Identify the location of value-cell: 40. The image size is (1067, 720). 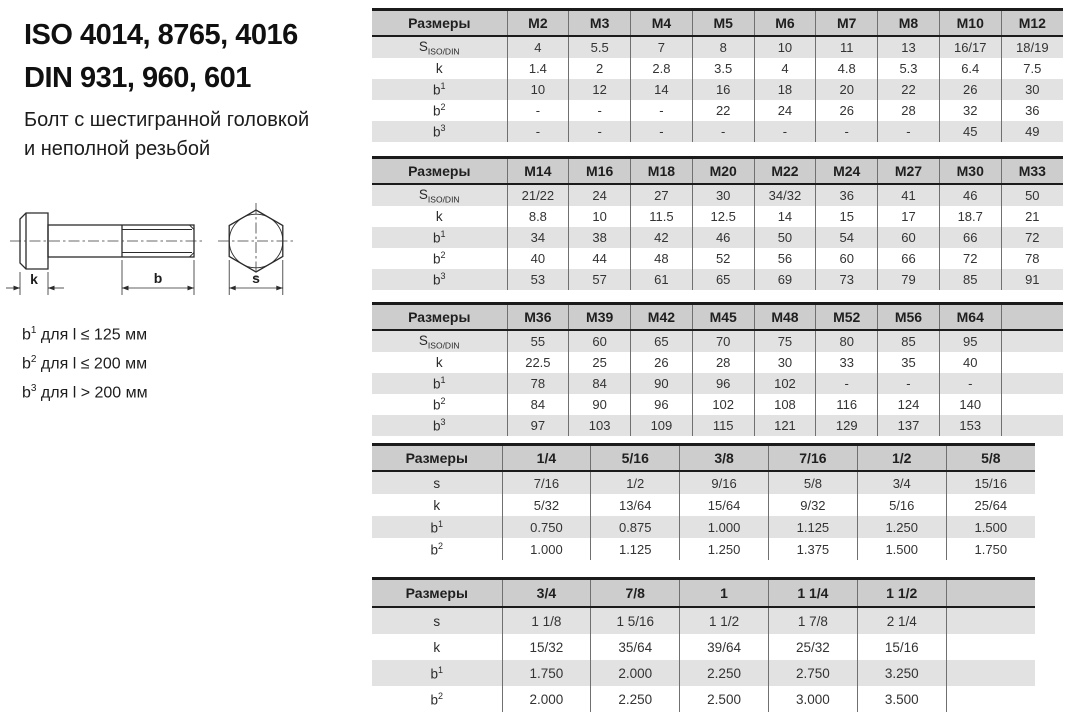
(537, 258).